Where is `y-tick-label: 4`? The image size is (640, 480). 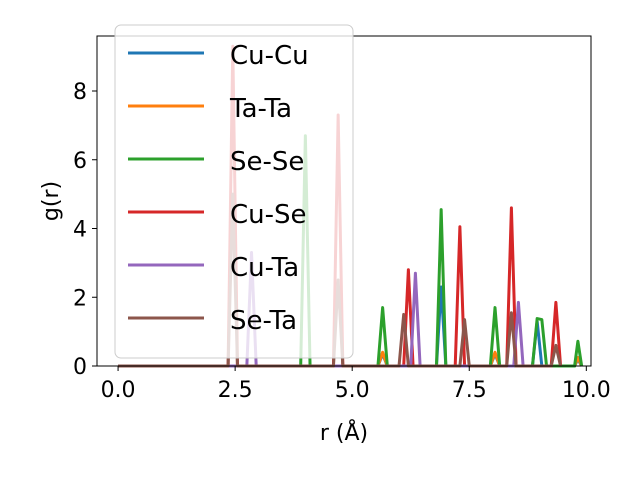
y-tick-label: 4 is located at coordinates (80, 230).